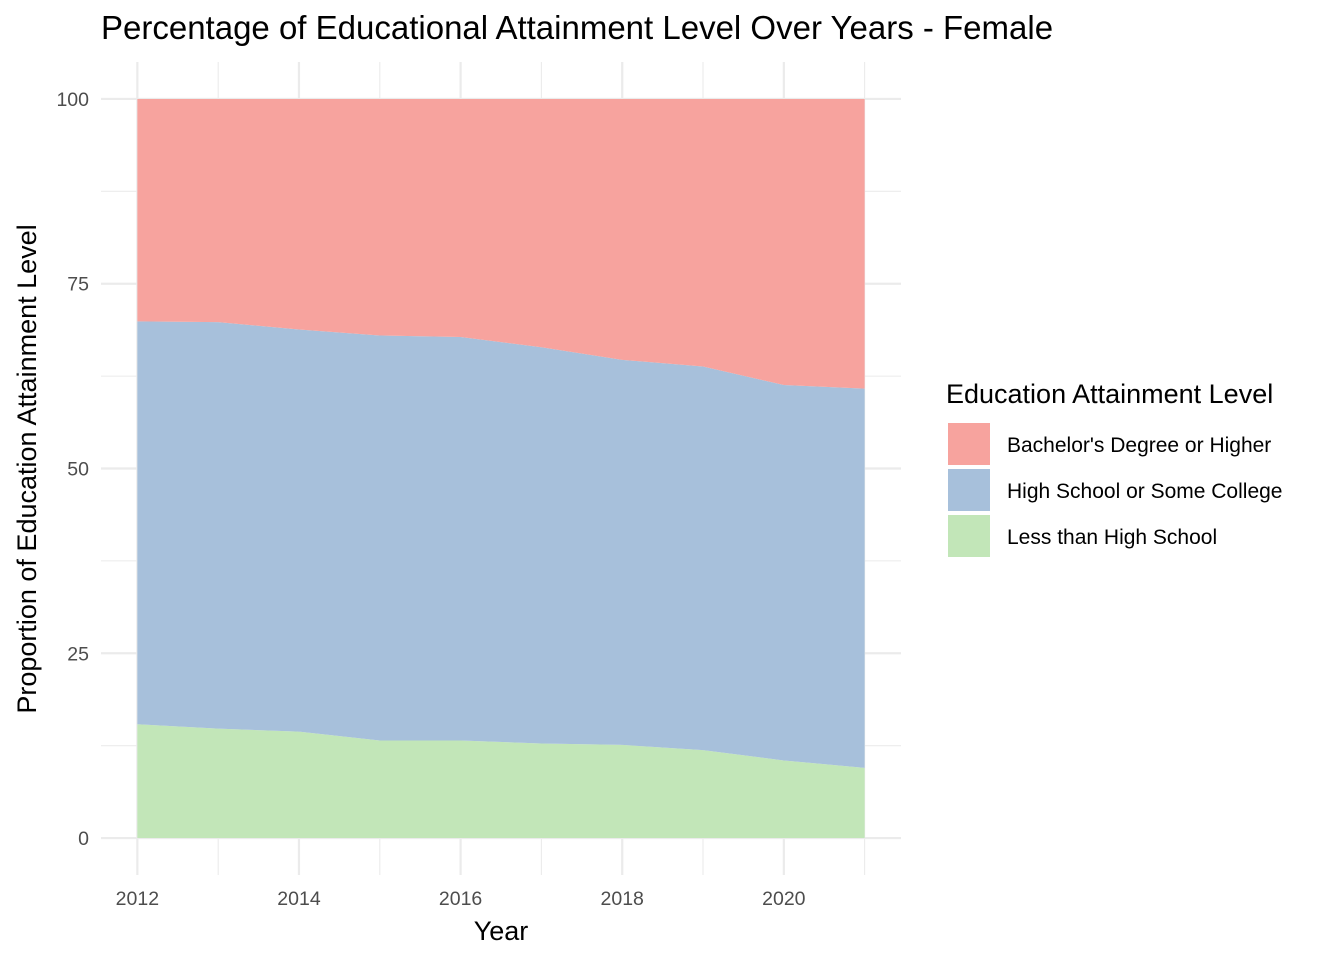  I want to click on x-tick-label: 2020, so click(784, 899).